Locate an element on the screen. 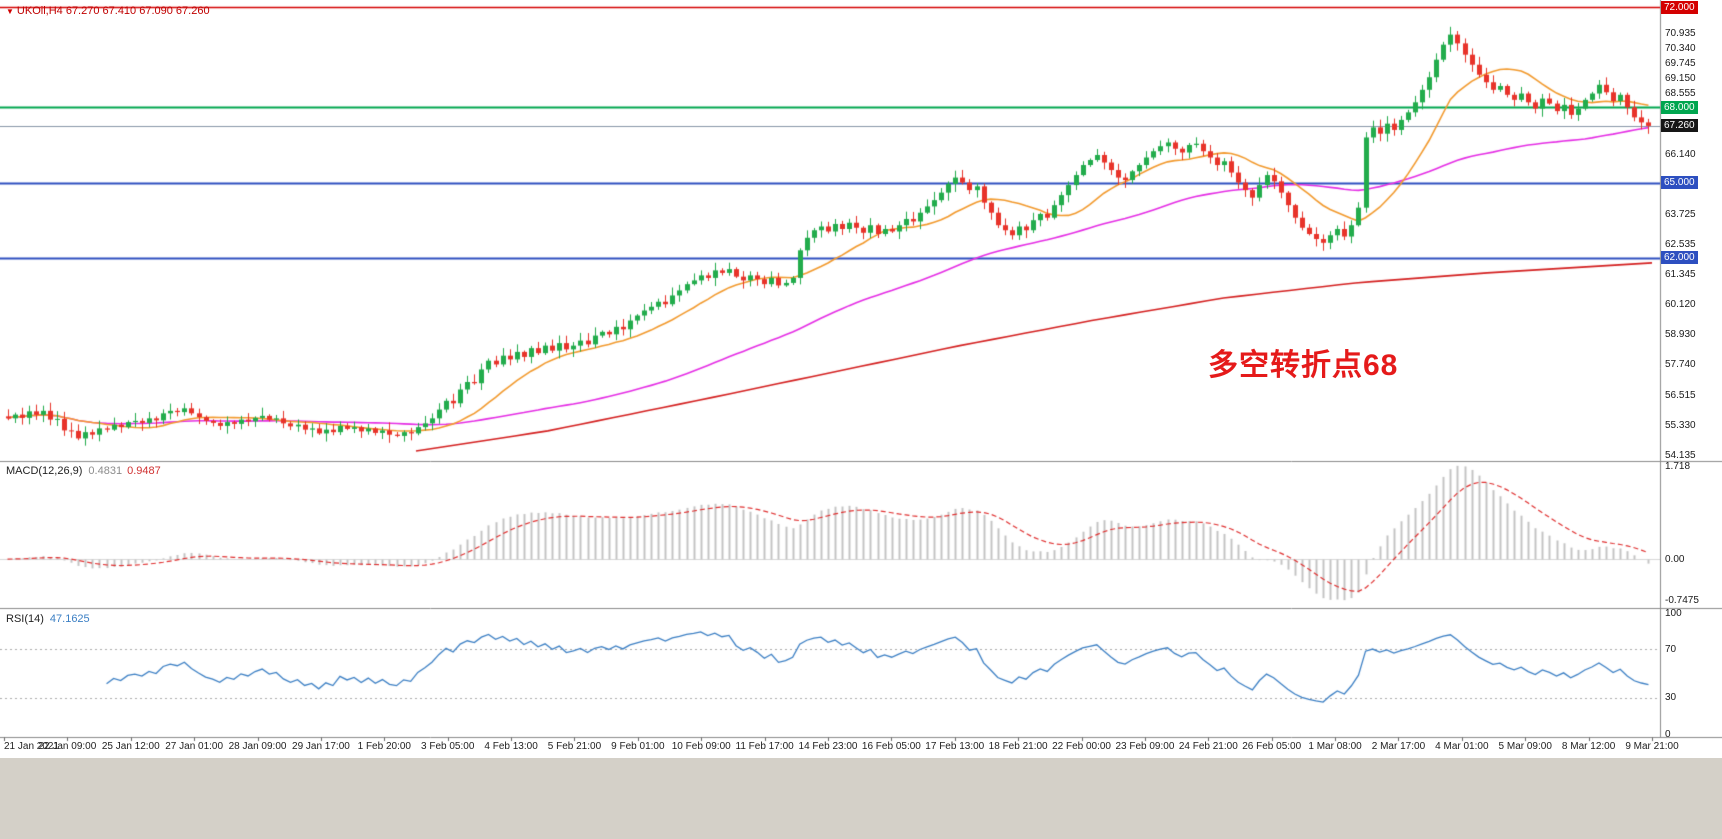 This screenshot has height=839, width=1722. time-scale-label: 27 Jan 01:00 is located at coordinates (194, 746).